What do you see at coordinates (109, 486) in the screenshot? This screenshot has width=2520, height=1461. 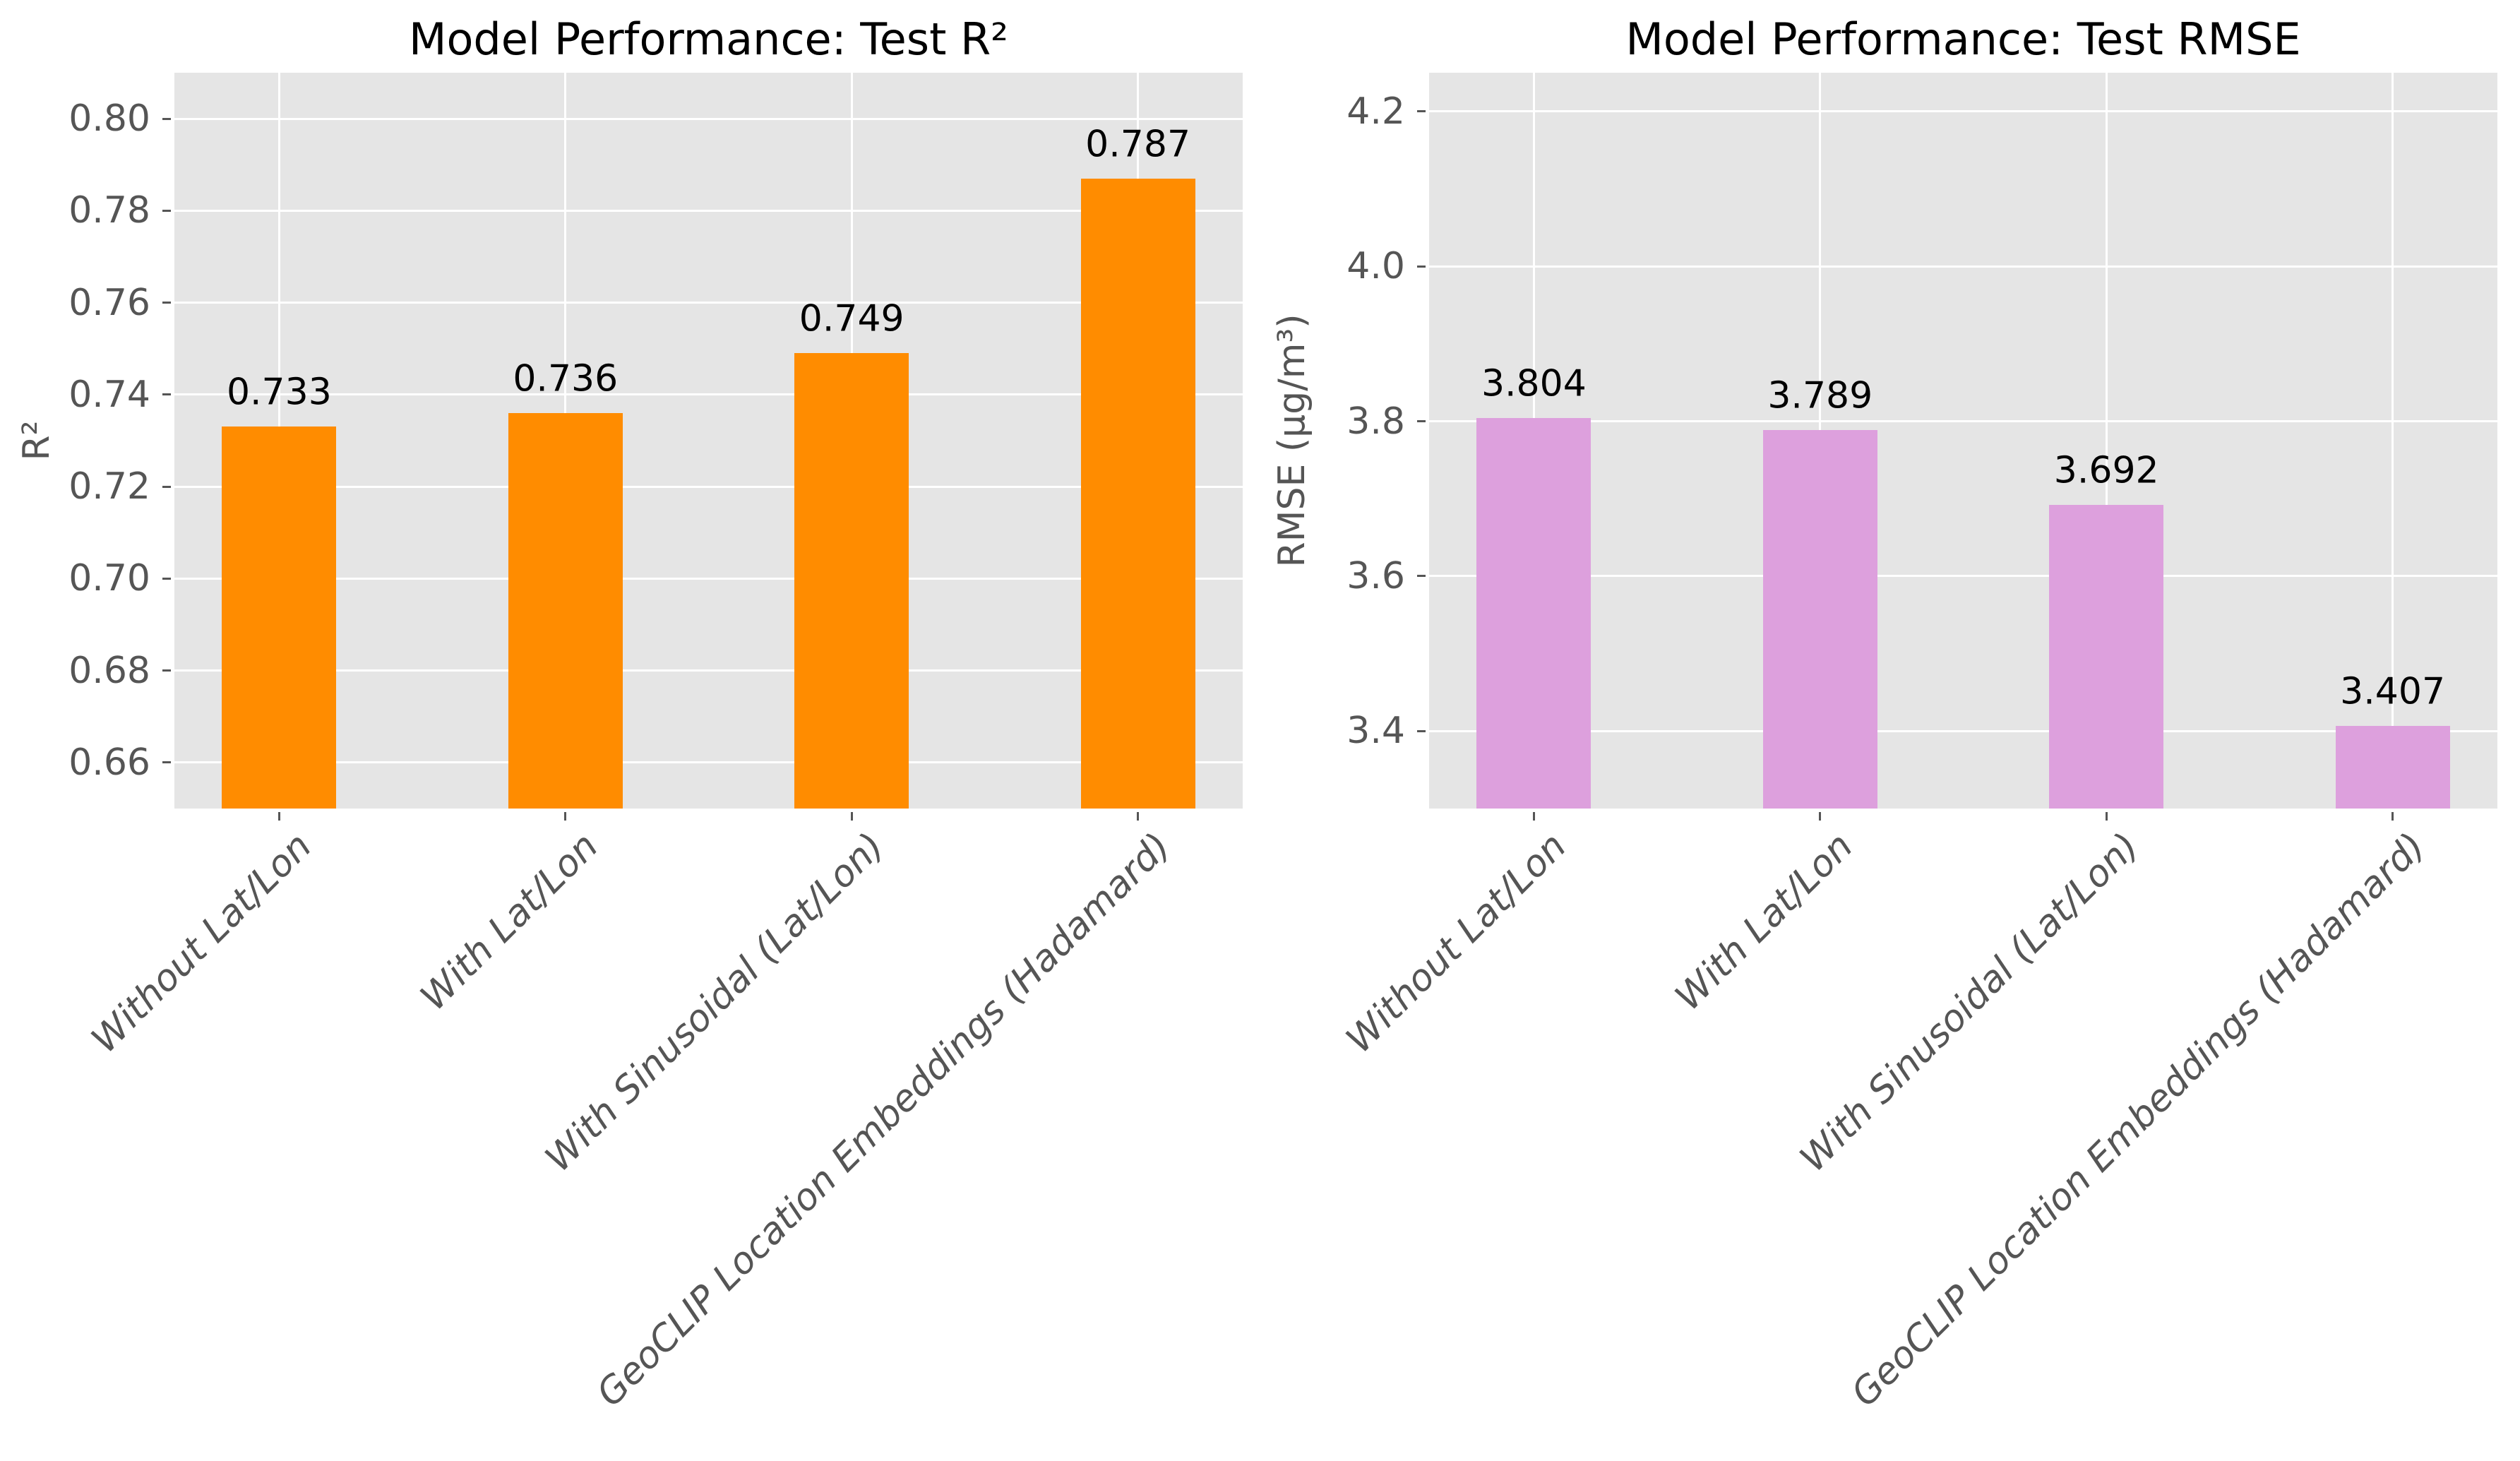 I see `y-tick-label: 0.72` at bounding box center [109, 486].